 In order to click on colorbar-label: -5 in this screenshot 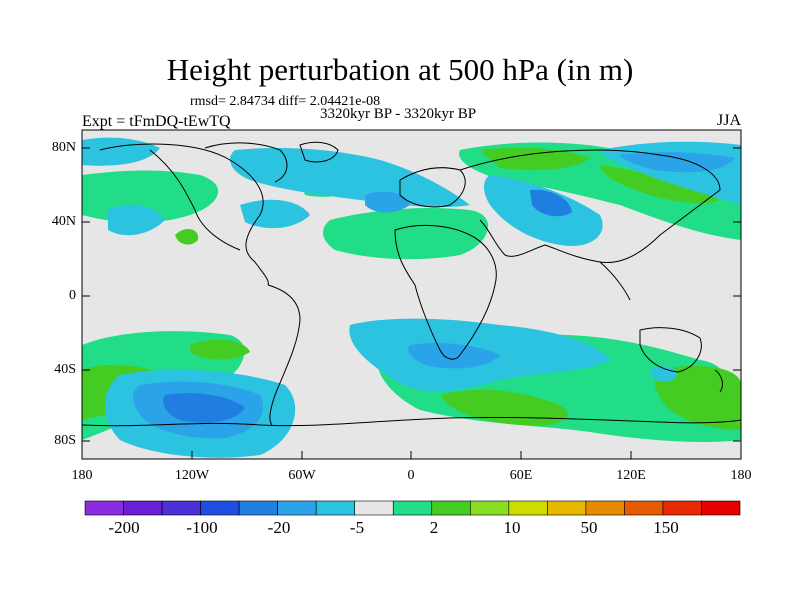, I will do `click(357, 527)`.